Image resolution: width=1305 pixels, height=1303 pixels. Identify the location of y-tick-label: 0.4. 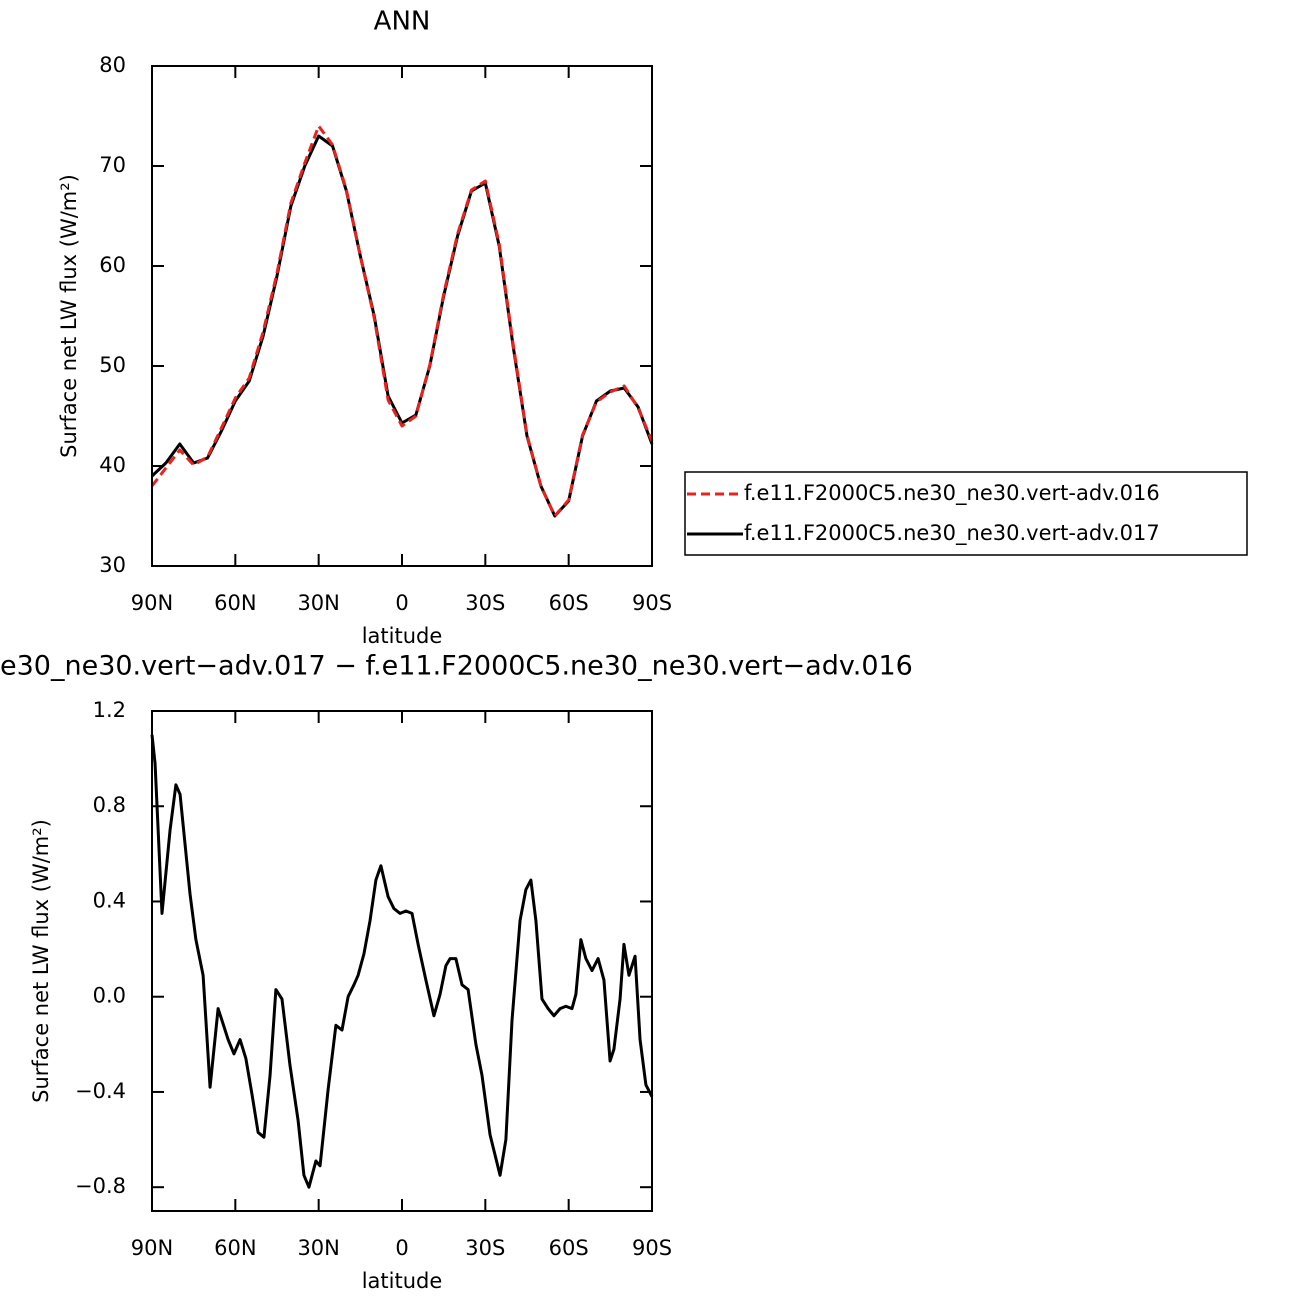
(109, 900).